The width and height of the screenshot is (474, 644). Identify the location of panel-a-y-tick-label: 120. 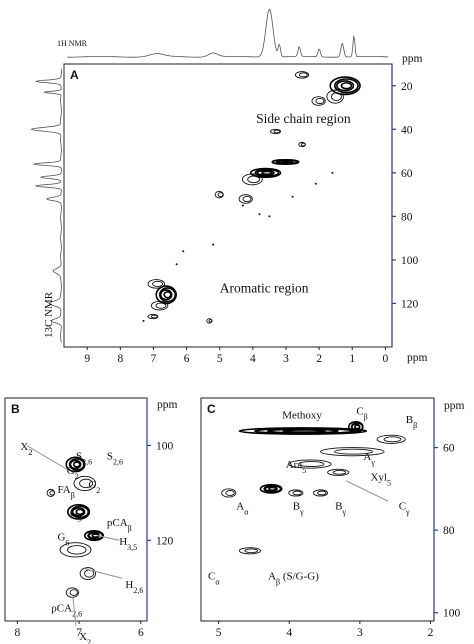
(410, 304).